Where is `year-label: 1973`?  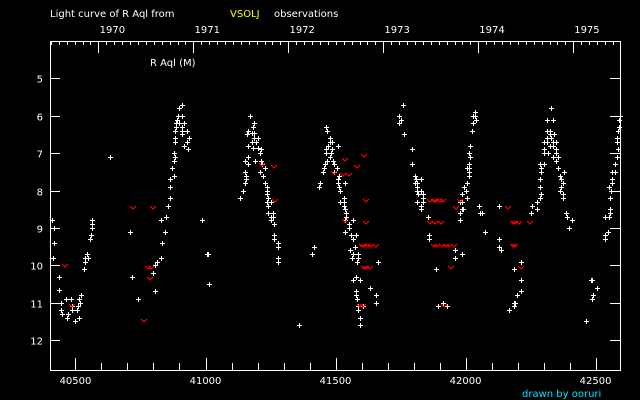 year-label: 1973 is located at coordinates (396, 30).